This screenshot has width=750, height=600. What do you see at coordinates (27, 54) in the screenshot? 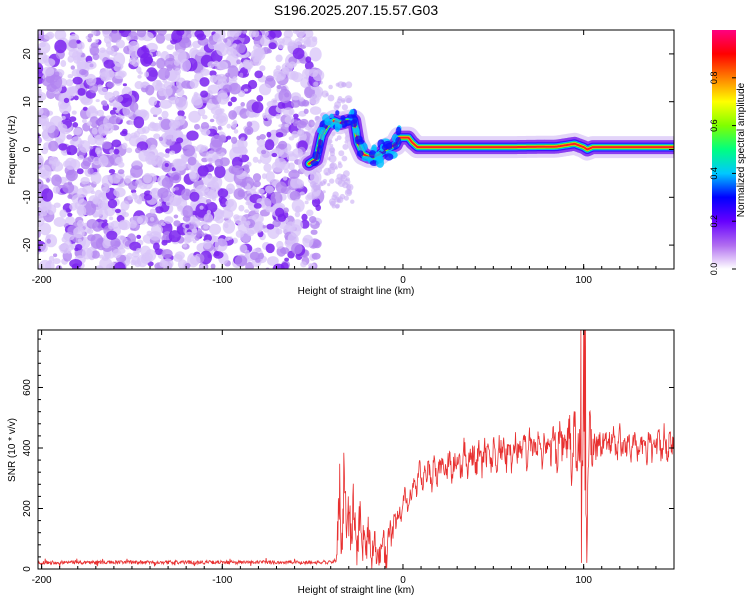
I see `y-tick-label: 20` at bounding box center [27, 54].